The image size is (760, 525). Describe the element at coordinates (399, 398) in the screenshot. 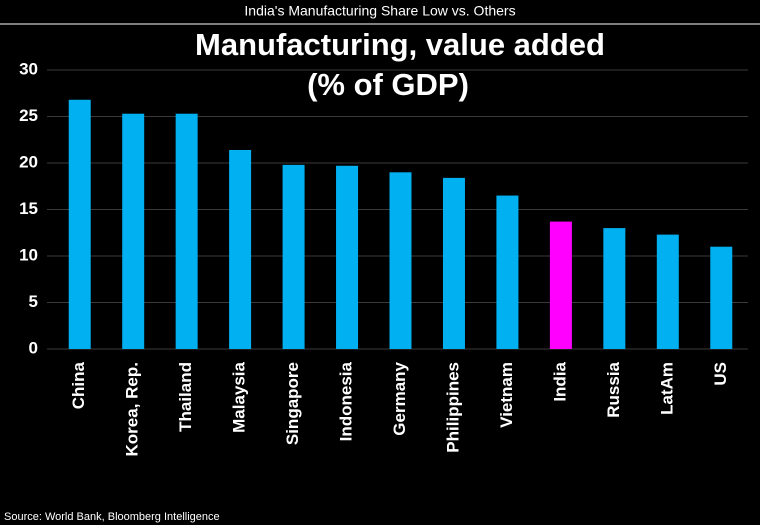

I see `x-tick-label: Germany` at that location.